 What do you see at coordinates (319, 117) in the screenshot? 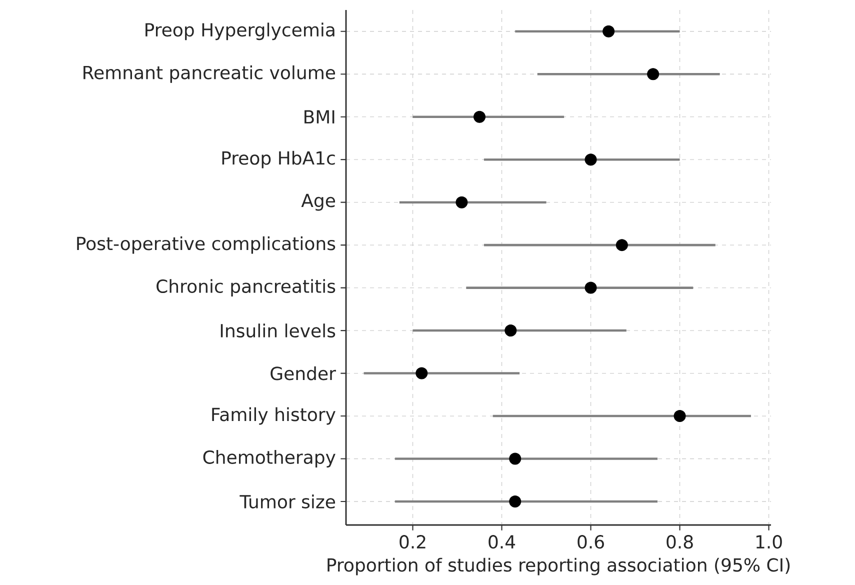
I see `y-tick-label: BMI` at bounding box center [319, 117].